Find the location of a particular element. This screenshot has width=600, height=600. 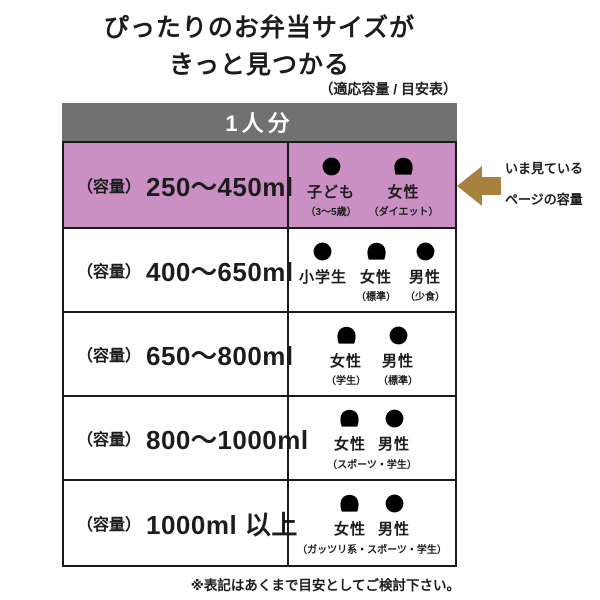

person-note: （ダイエット） is located at coordinates (403, 212).